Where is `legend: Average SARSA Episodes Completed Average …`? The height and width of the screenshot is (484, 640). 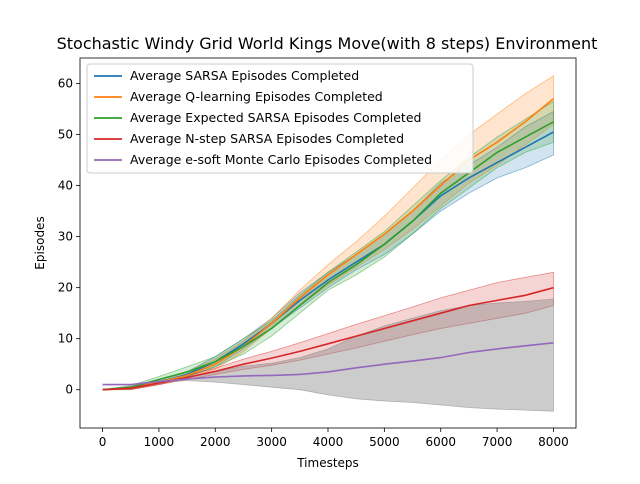 legend: Average SARSA Episodes Completed Average … is located at coordinates (280, 118).